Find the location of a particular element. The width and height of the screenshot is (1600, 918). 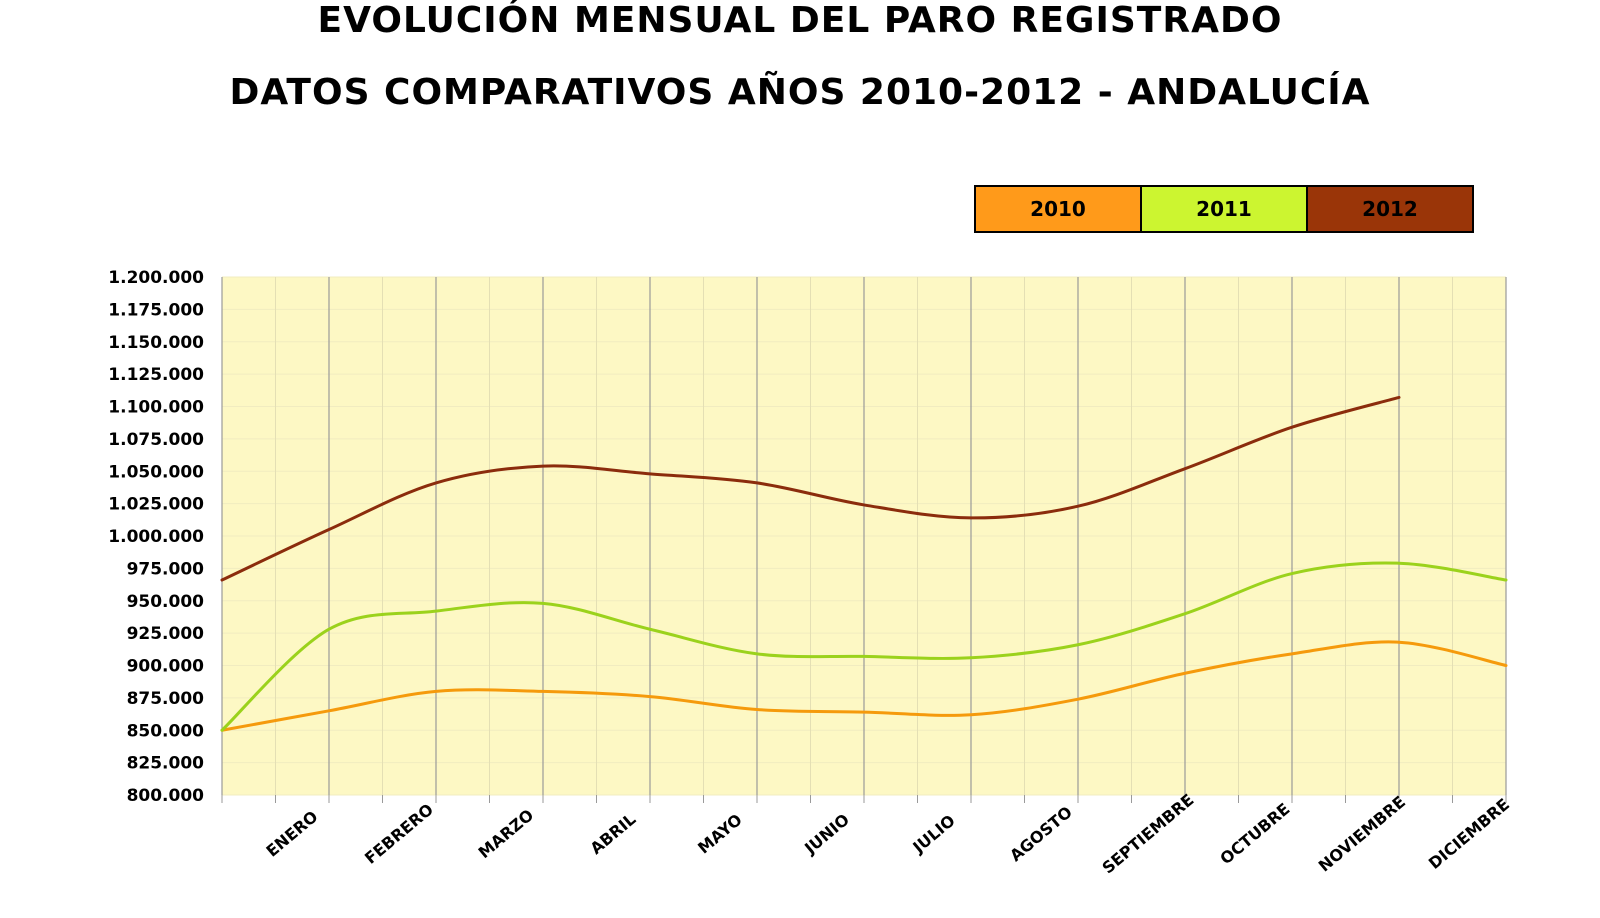

x-tick-label: FEBRERO is located at coordinates (399, 834).